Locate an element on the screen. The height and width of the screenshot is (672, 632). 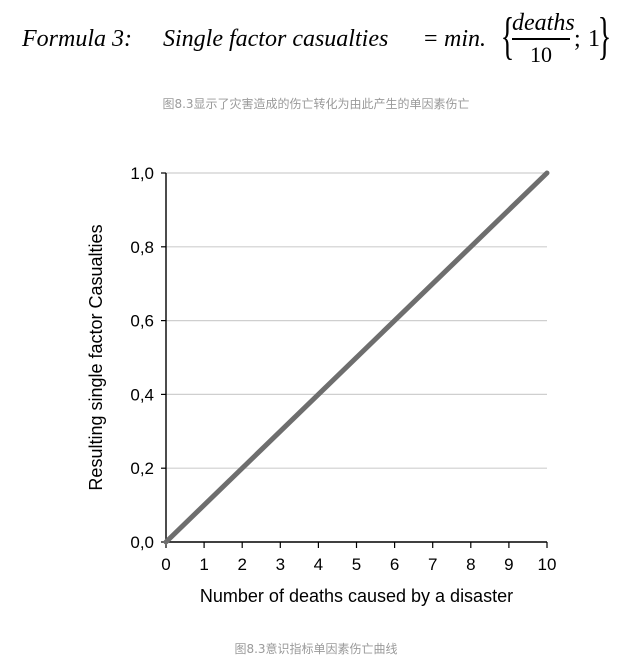
x-tick-label: 1 is located at coordinates (203, 564).